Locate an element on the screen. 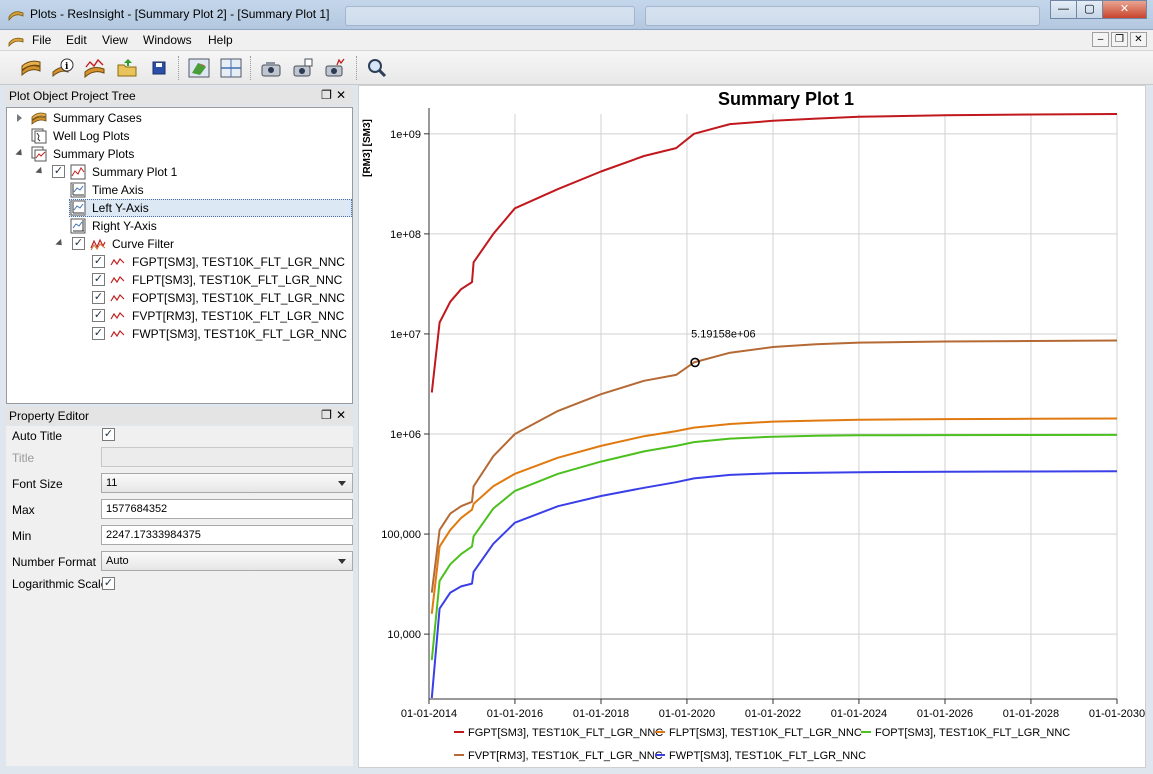 This screenshot has width=1153, height=774. mdi-restore-button: ❐ is located at coordinates (1119, 39).